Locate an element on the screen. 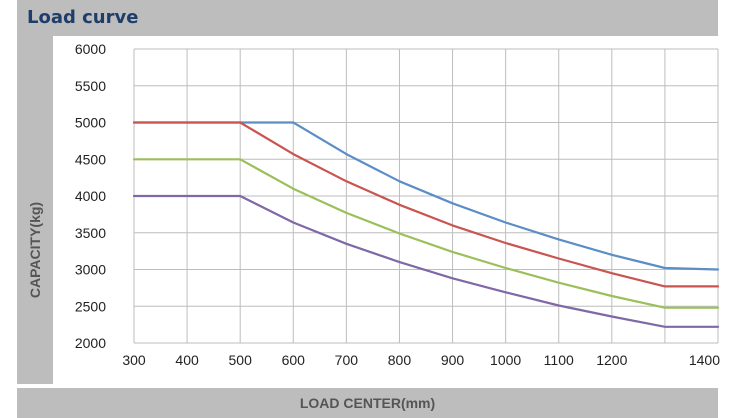 Image resolution: width=732 pixels, height=418 pixels. y-tick-label: 3000 is located at coordinates (90, 270).